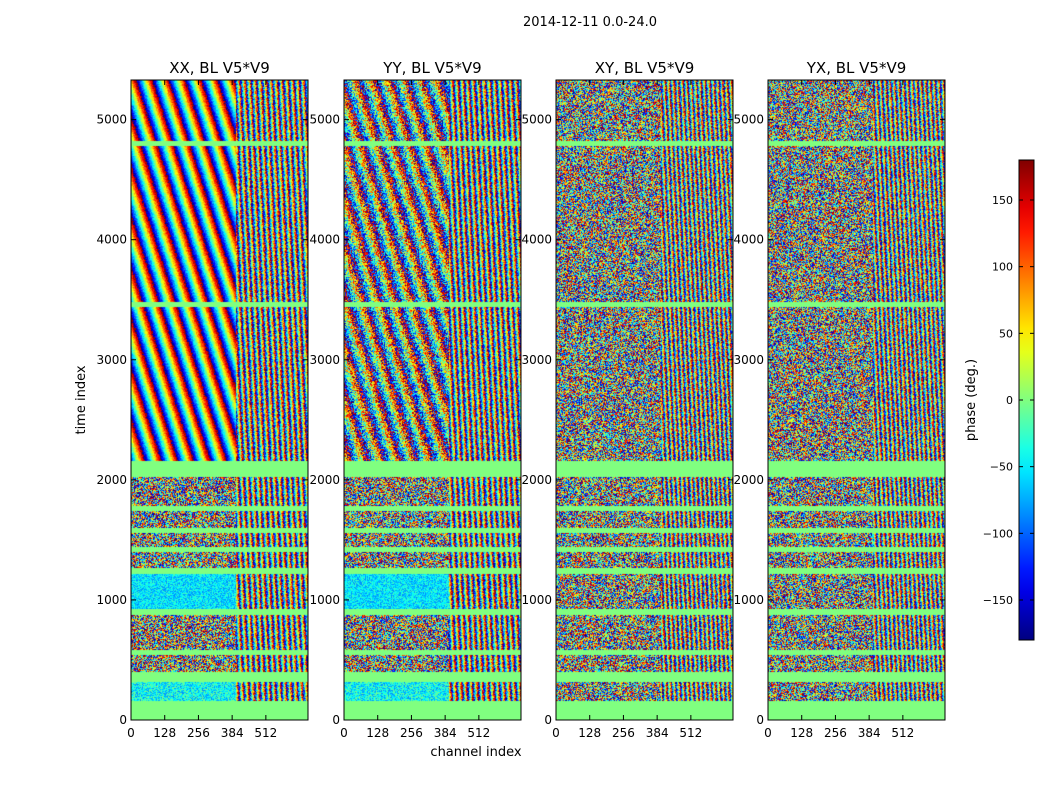 This screenshot has width=1050, height=800. Describe the element at coordinates (645, 68) in the screenshot. I see `panel-title: XY, BL V5*V9` at that location.